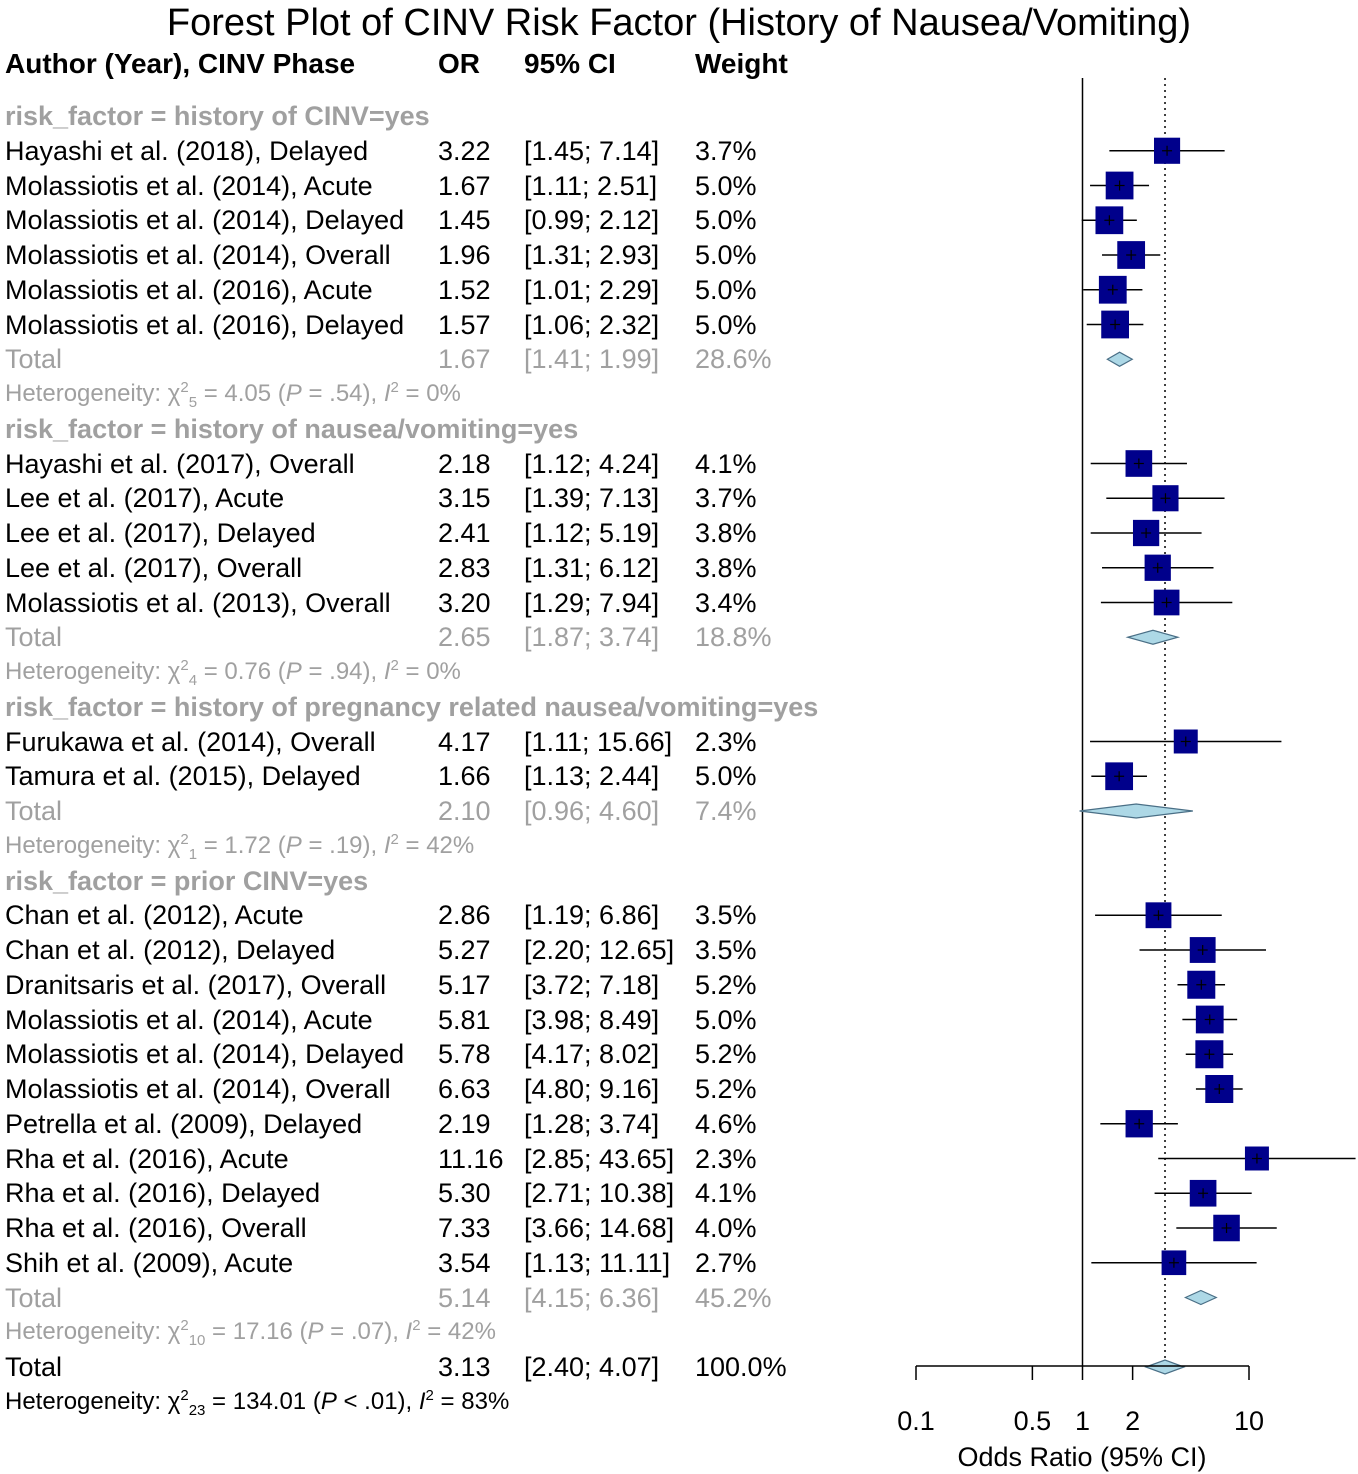  I want to click on study-label: Molassiotis et al. (2014), Overall, so click(198, 1089).